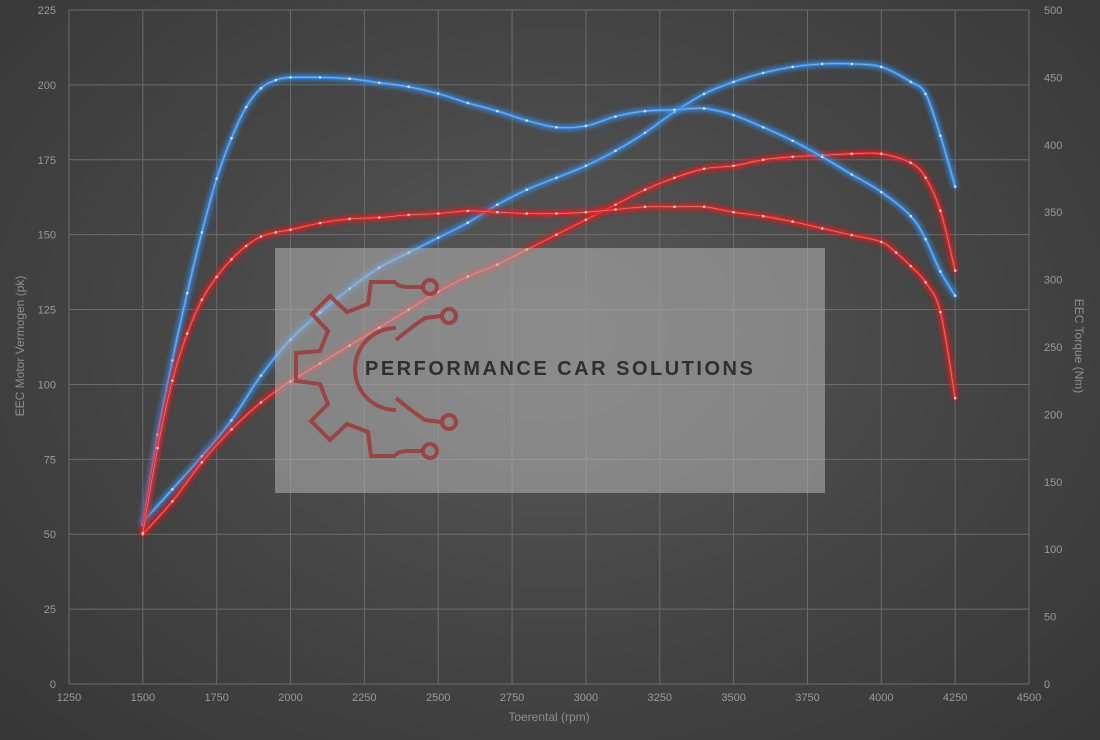  I want to click on watermark-text: PERFORMANCE CAR SOLUTIONS, so click(560, 369).